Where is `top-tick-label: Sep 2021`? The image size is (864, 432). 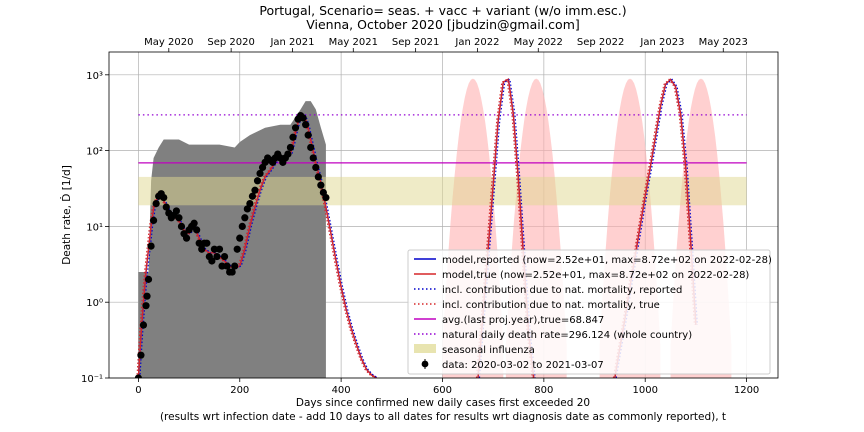 top-tick-label: Sep 2021 is located at coordinates (415, 42).